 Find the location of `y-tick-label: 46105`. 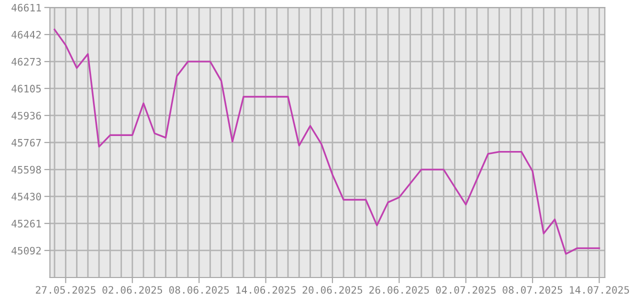

y-tick-label: 46105 is located at coordinates (26, 88).